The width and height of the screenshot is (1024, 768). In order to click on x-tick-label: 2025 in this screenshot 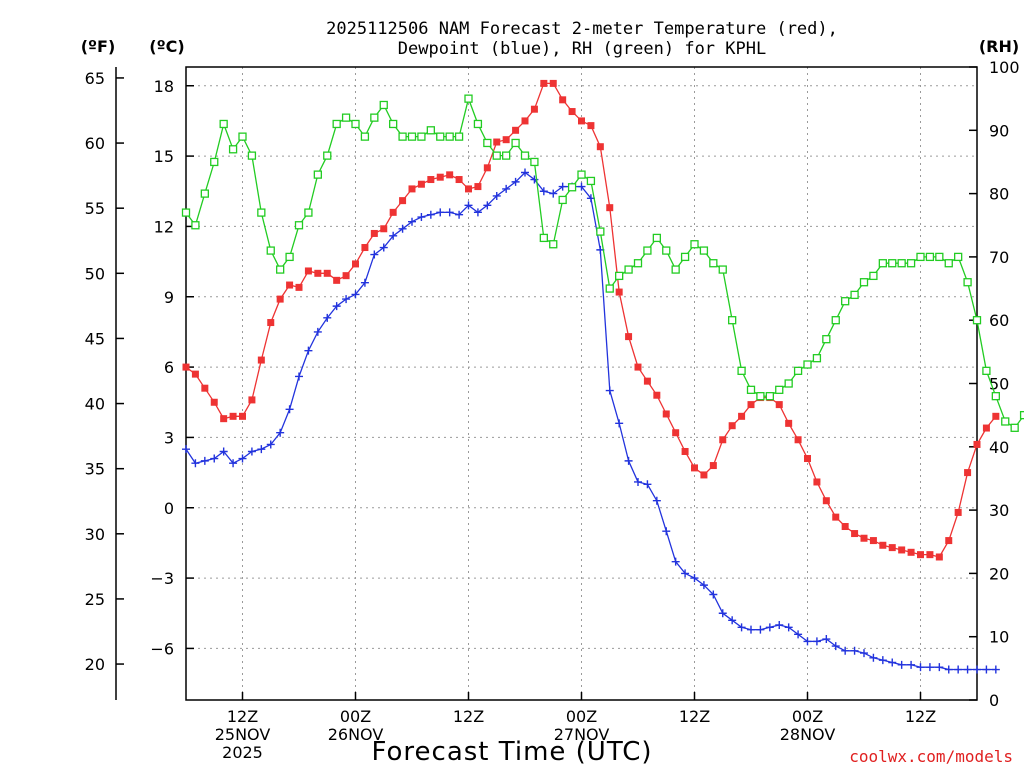, I will do `click(242, 752)`.